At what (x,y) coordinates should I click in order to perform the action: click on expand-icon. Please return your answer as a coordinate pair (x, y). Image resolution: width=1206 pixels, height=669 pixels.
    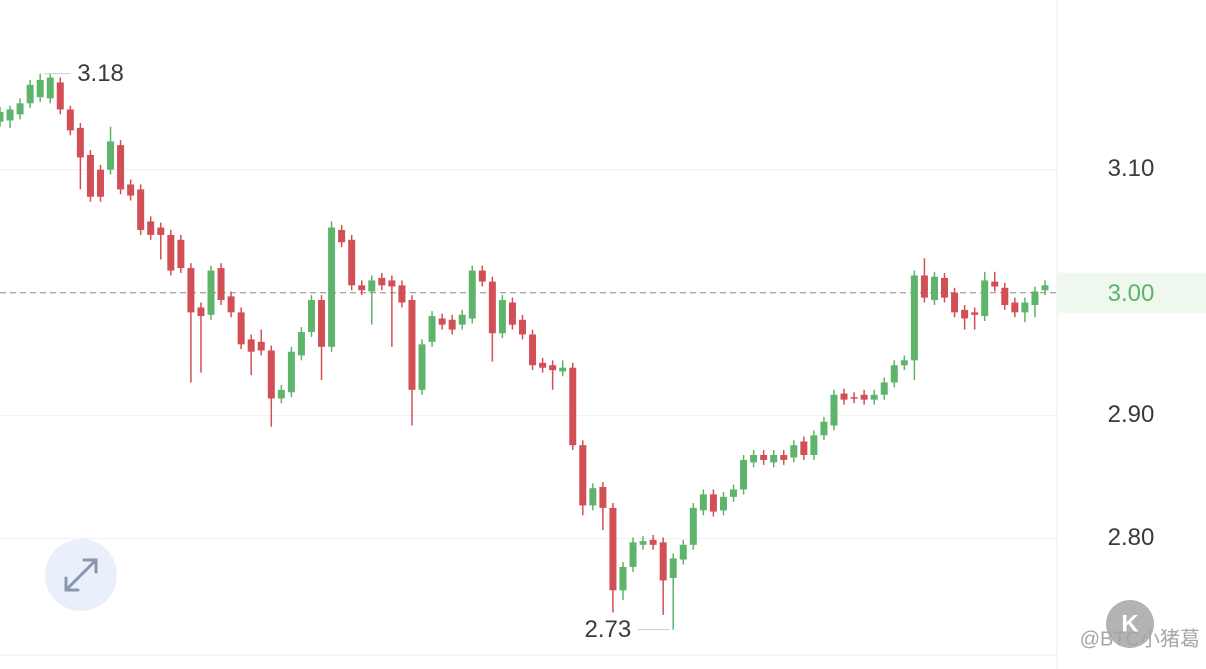
    Looking at the image, I should click on (81, 575).